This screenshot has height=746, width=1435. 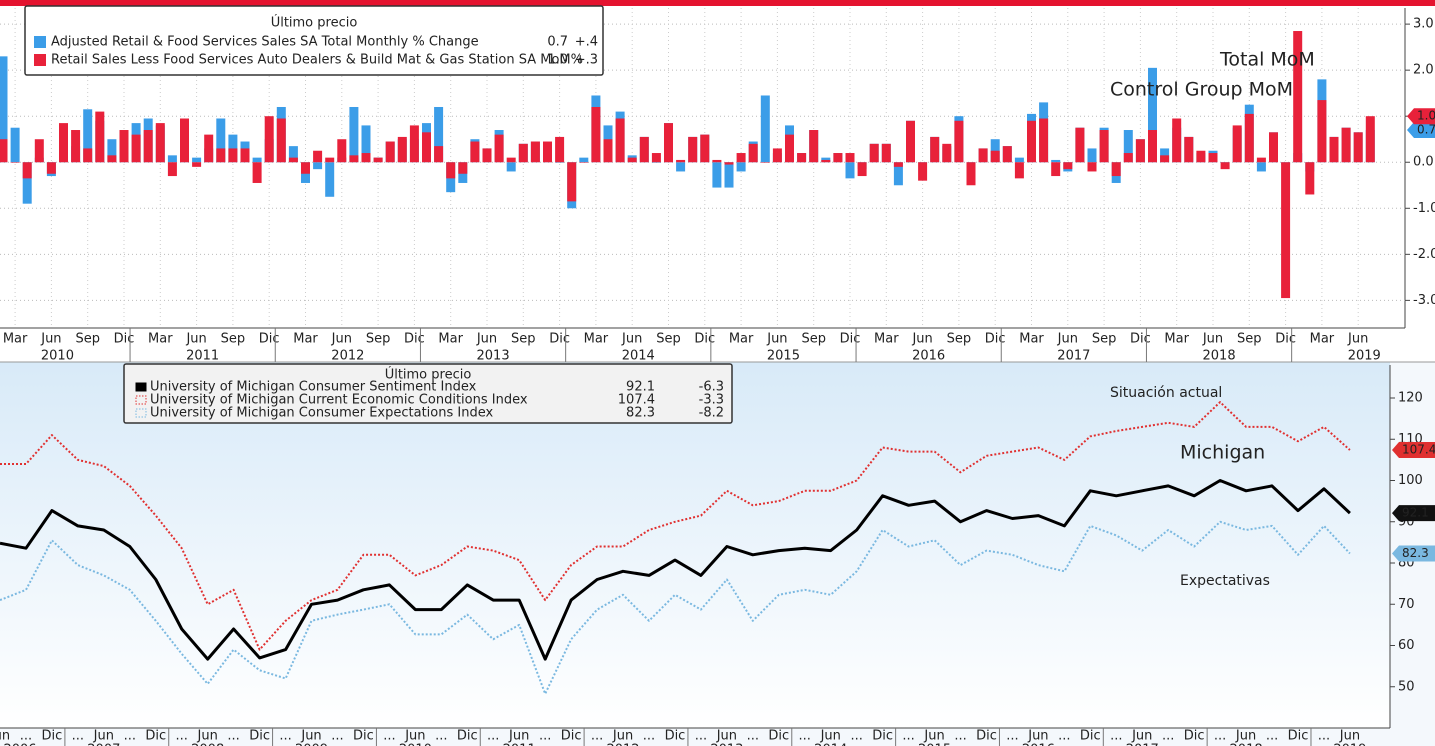 What do you see at coordinates (586, 42) in the screenshot?
I see `legend-change: +.4` at bounding box center [586, 42].